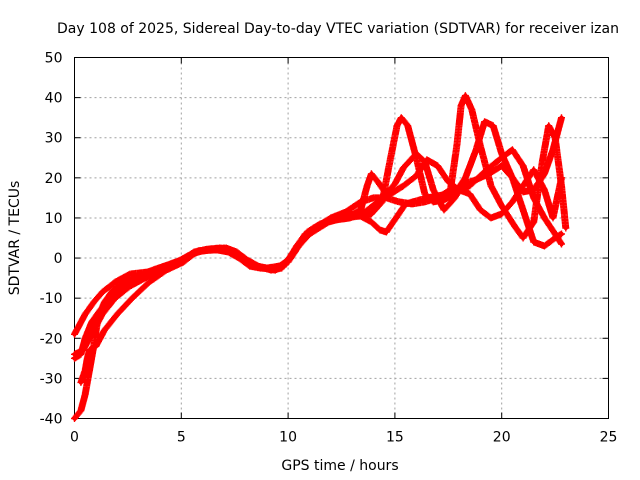 Image resolution: width=640 pixels, height=480 pixels. I want to click on x-axis-label: GPS time / hours, so click(339, 466).